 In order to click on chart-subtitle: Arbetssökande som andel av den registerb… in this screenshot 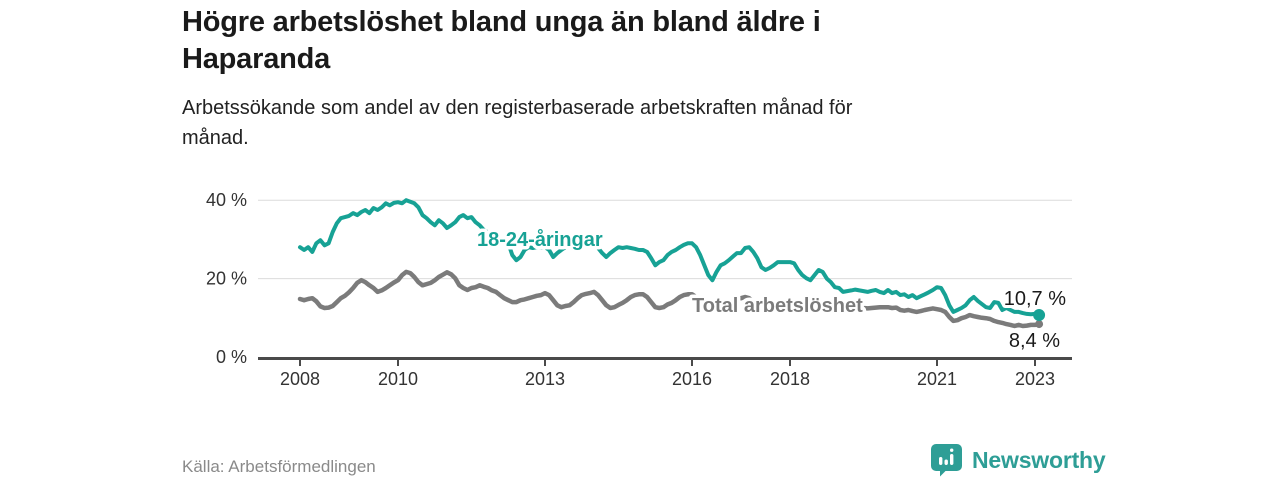, I will do `click(517, 123)`.